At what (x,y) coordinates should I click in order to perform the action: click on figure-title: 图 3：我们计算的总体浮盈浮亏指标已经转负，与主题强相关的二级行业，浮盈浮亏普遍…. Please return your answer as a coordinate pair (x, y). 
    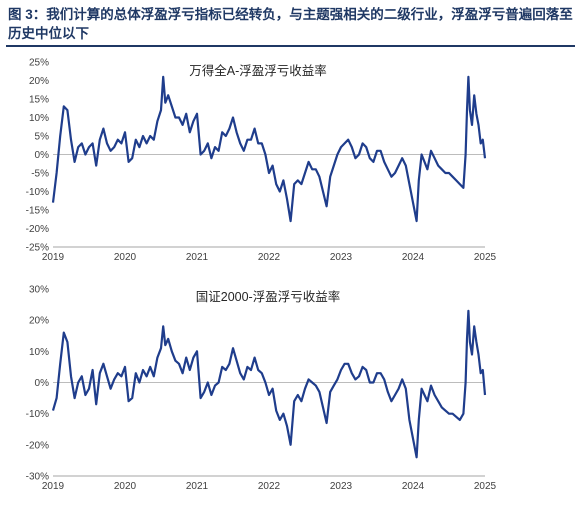
    Looking at the image, I should click on (290, 24).